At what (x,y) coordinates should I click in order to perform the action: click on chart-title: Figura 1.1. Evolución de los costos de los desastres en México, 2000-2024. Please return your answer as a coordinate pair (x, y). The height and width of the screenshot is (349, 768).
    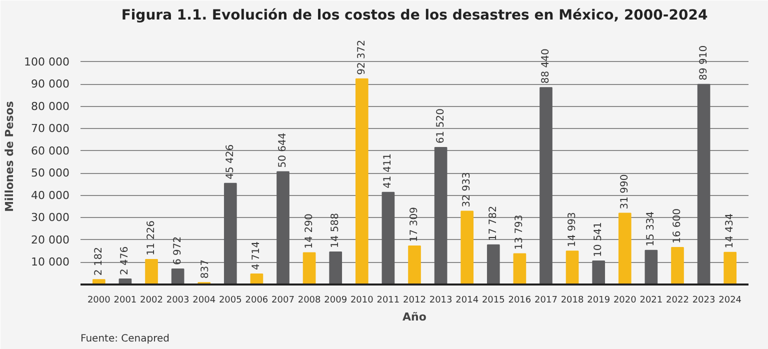
    Looking at the image, I should click on (414, 16).